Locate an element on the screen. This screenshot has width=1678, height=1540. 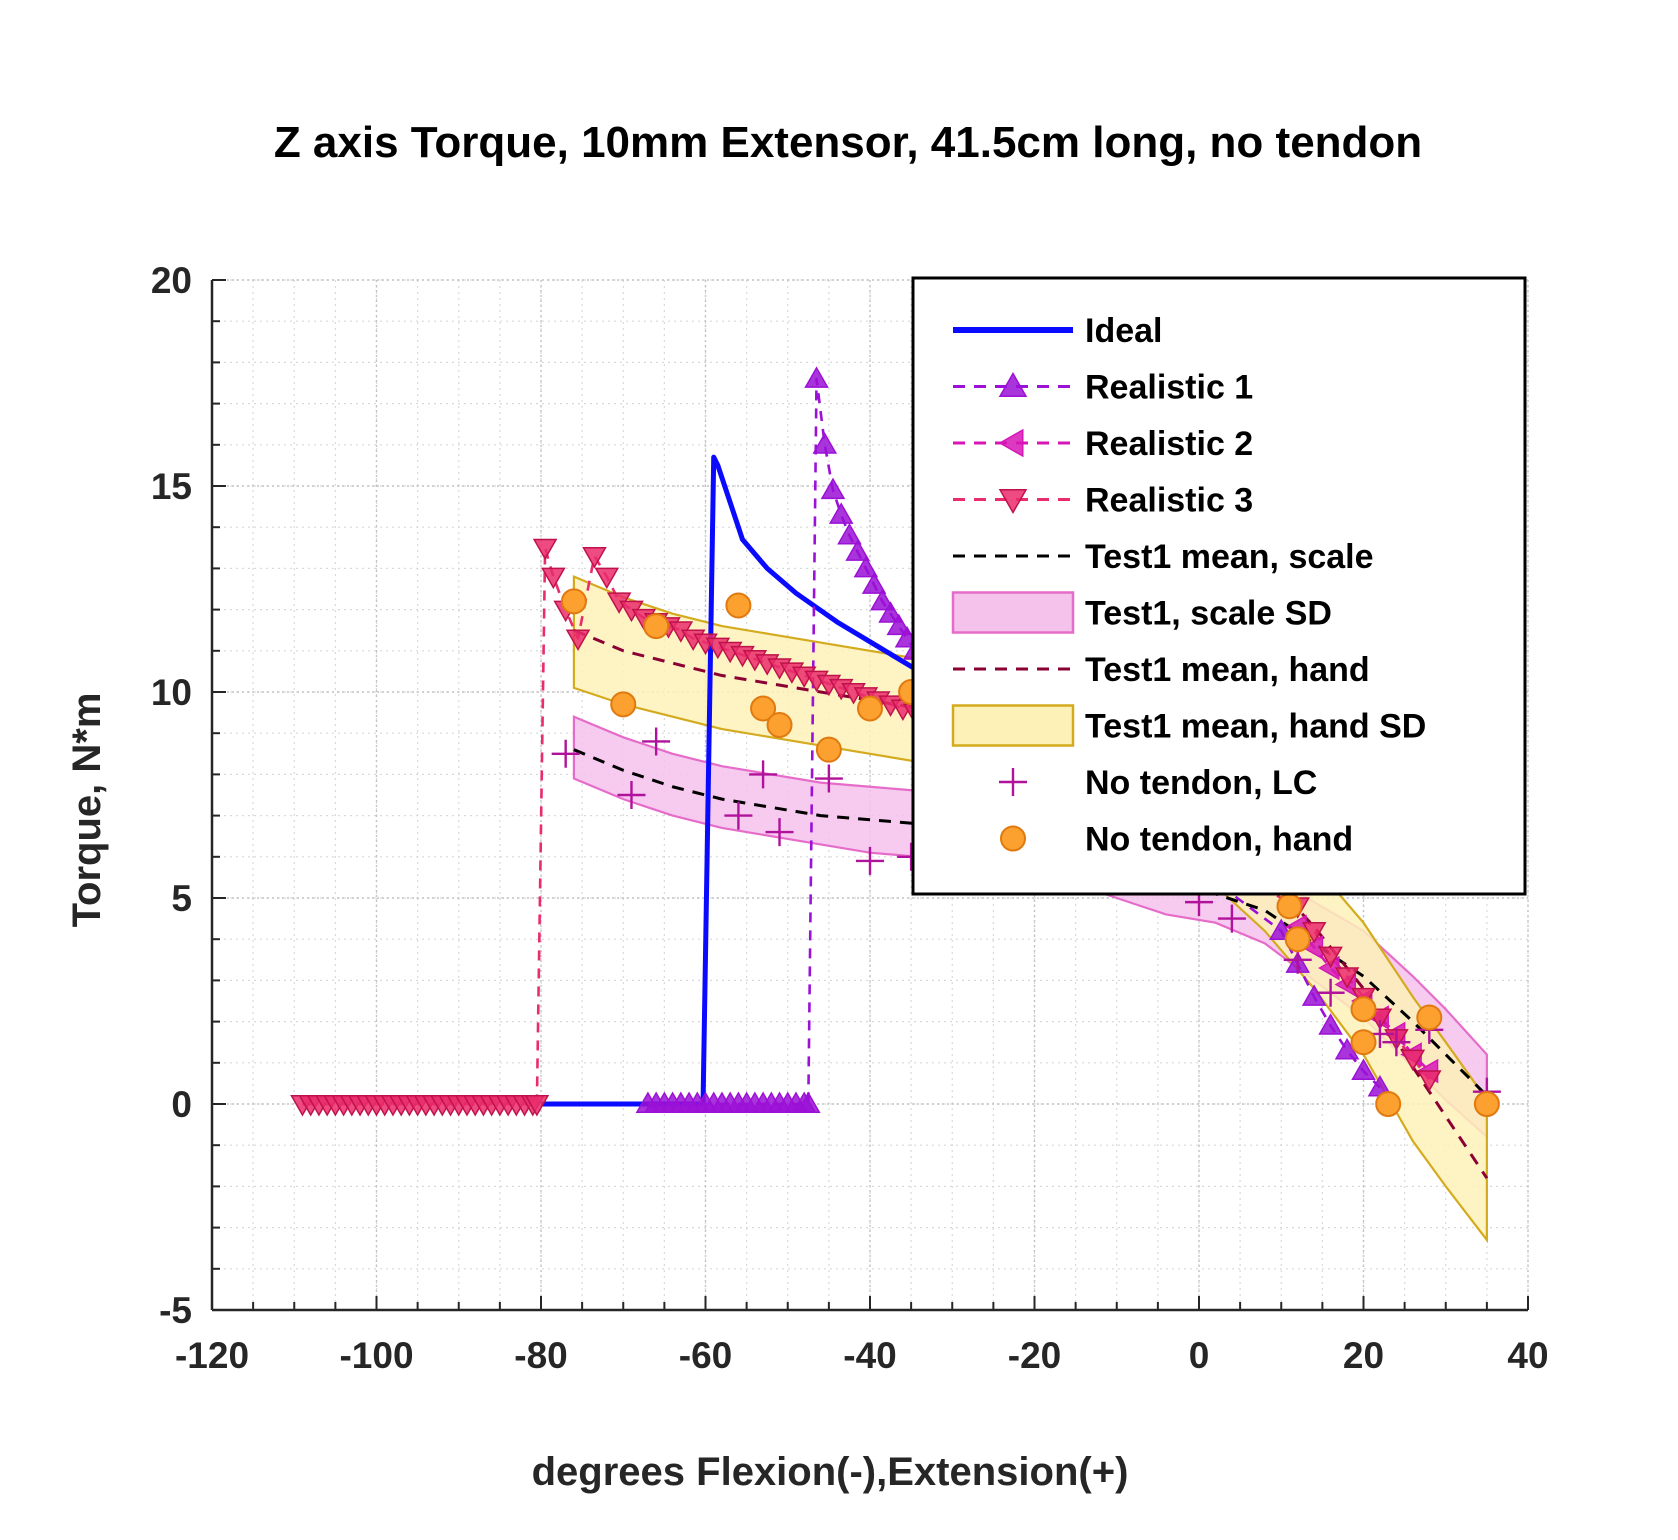
legend-label: Test1 mean, hand is located at coordinates (1227, 670).